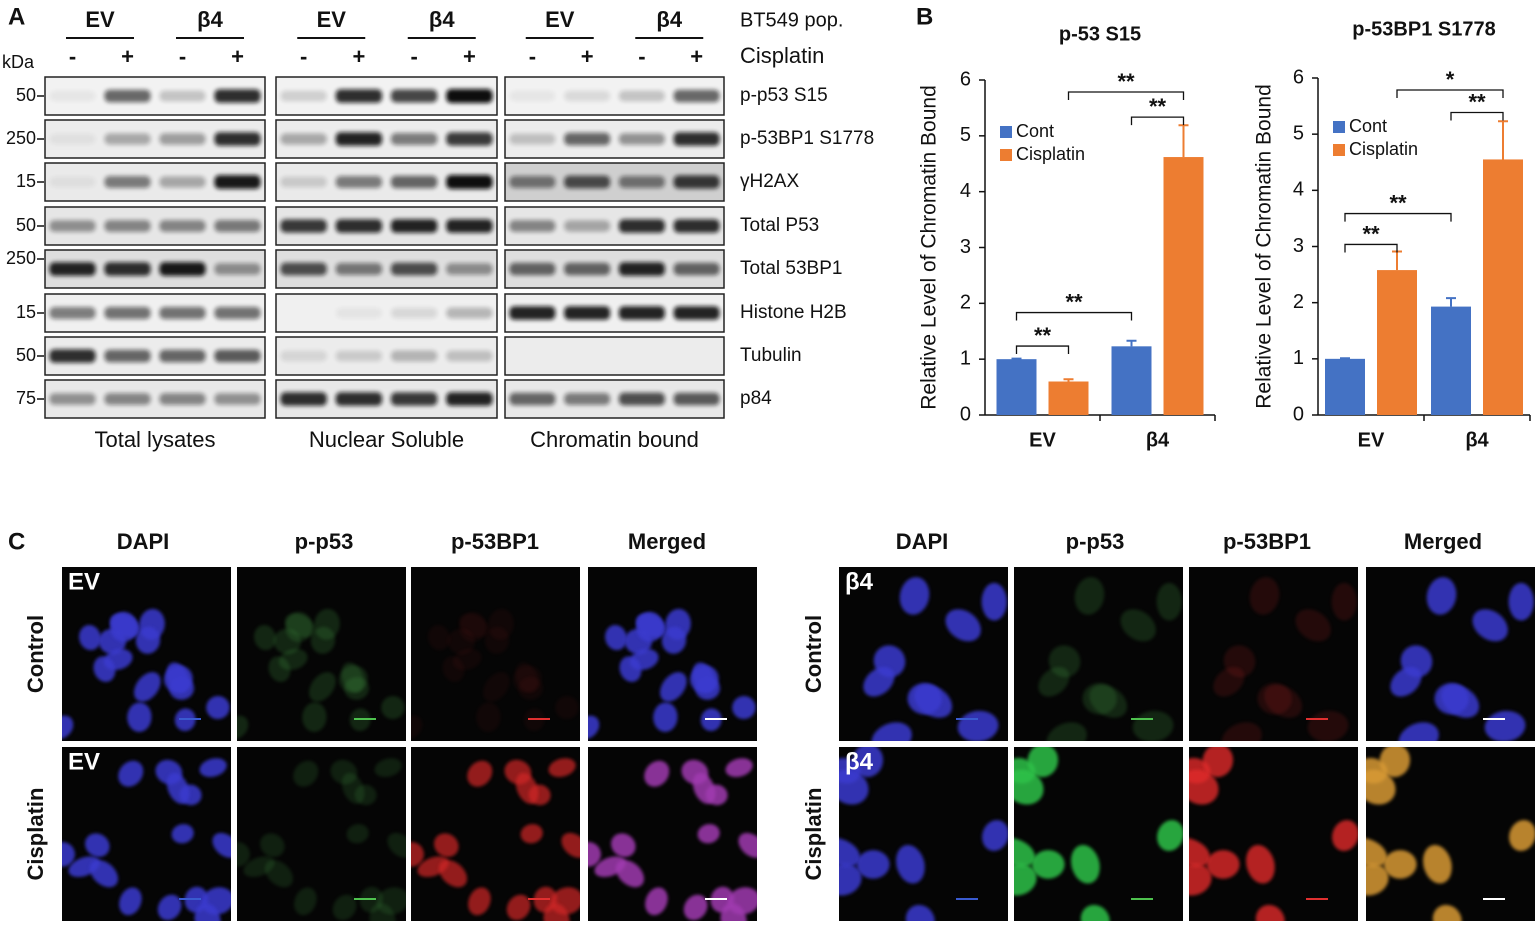  Describe the element at coordinates (1126, 81) in the screenshot. I see `significance-label: **` at that location.